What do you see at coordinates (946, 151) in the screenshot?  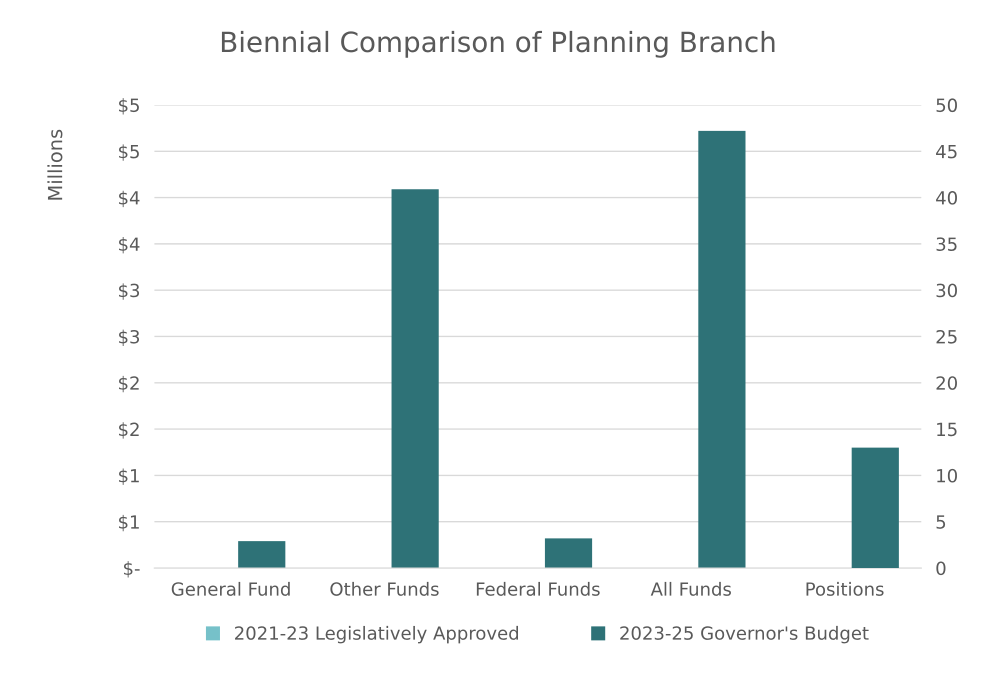 I see `y2-tick-label: 45` at bounding box center [946, 151].